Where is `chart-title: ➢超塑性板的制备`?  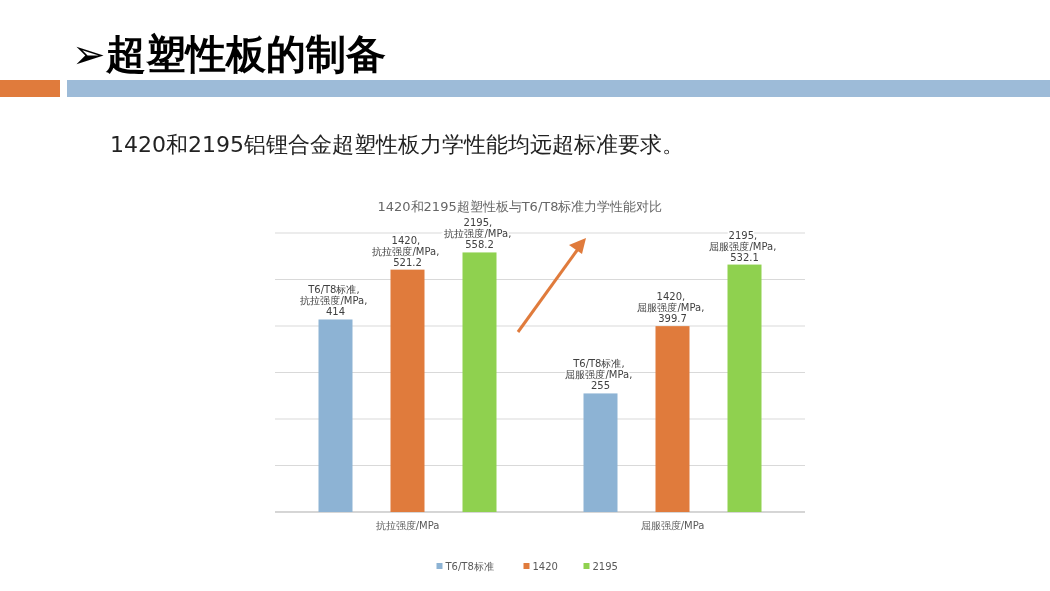
chart-title: ➢超塑性板的制备 is located at coordinates (229, 54).